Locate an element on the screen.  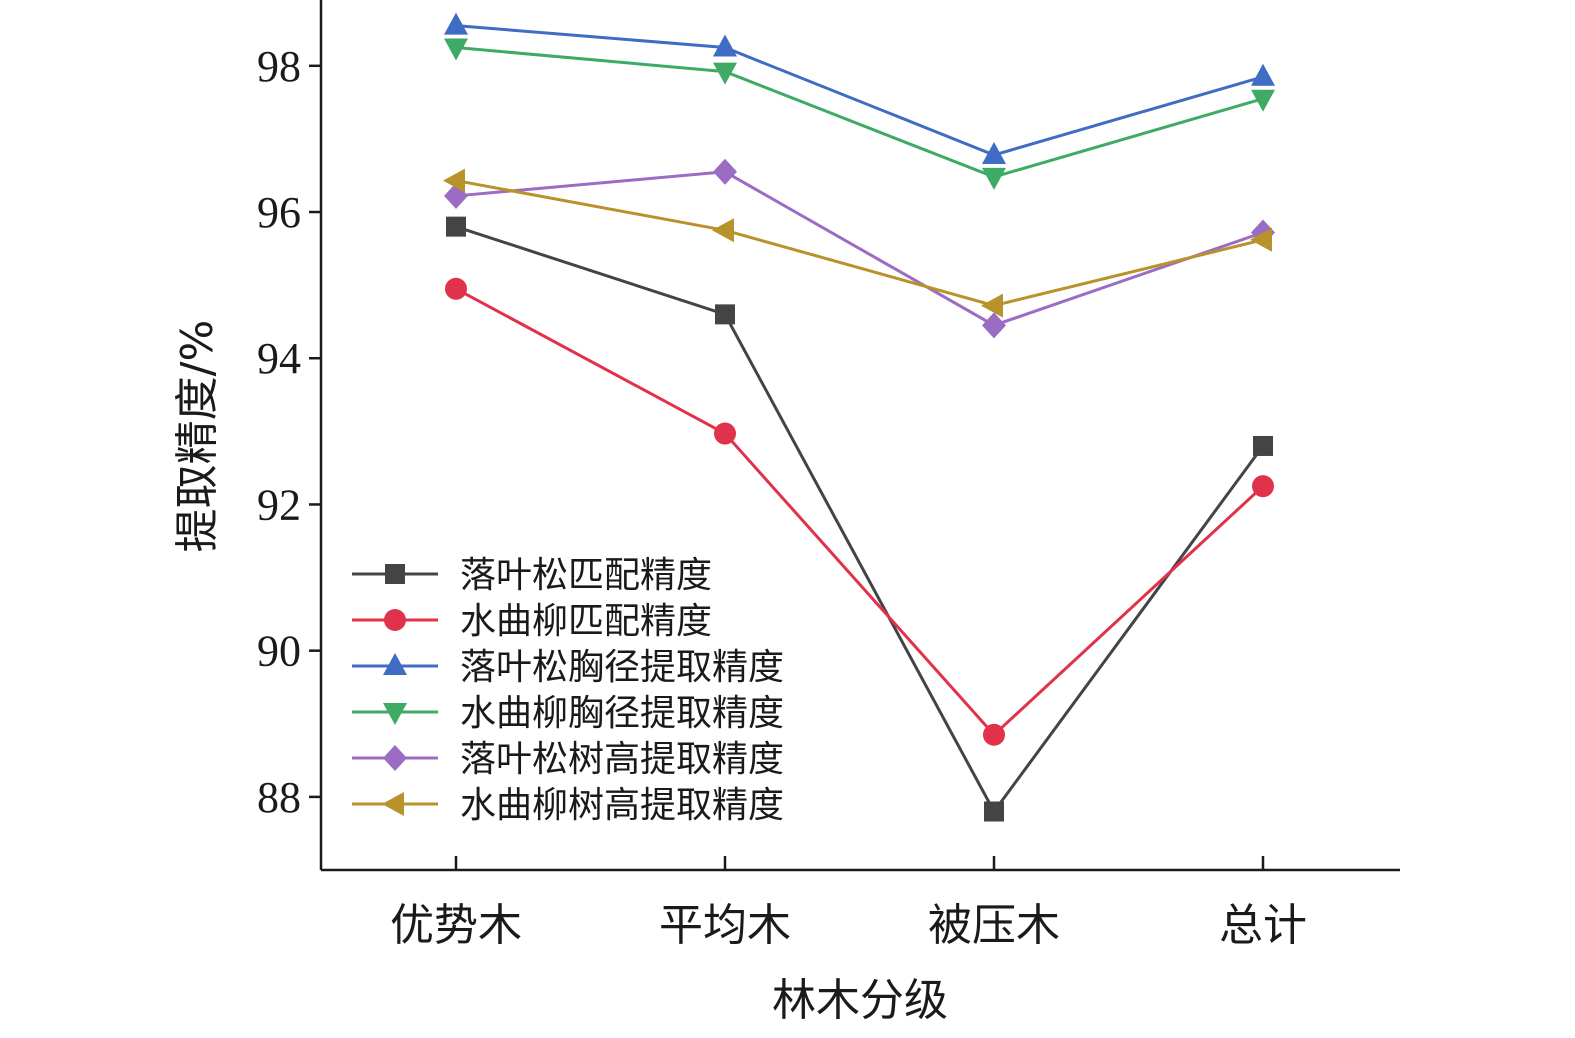
legend-item: 落叶松匹配精度 is located at coordinates (532, 575).